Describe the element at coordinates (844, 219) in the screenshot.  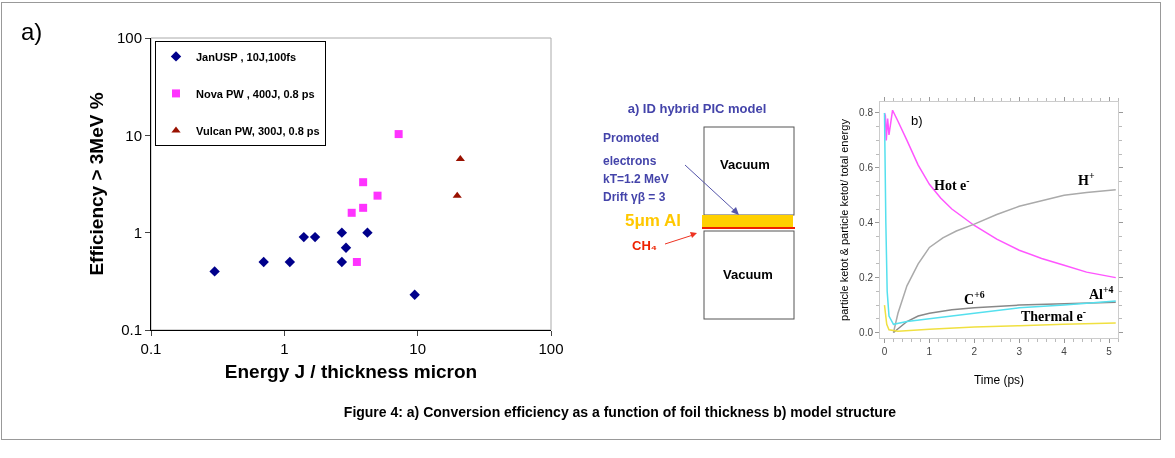
I see `y-axis-title: particle ketot & particle ketot/ total energy` at that location.